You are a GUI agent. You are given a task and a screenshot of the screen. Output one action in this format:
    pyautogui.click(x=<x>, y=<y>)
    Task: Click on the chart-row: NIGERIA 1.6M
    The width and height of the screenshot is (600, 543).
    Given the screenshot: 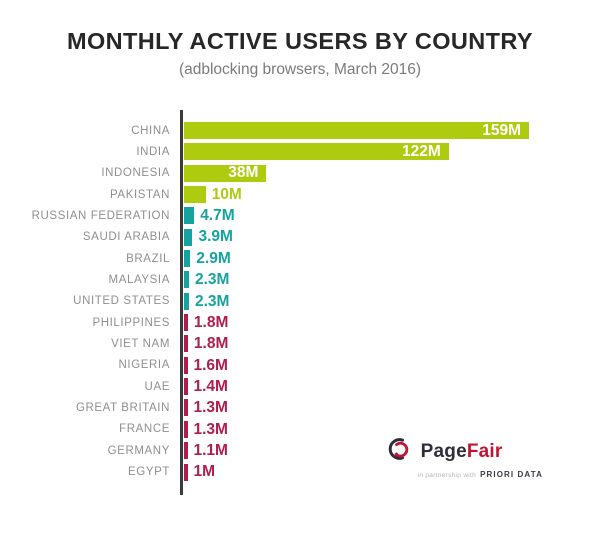 What is the action you would take?
    pyautogui.click(x=300, y=365)
    